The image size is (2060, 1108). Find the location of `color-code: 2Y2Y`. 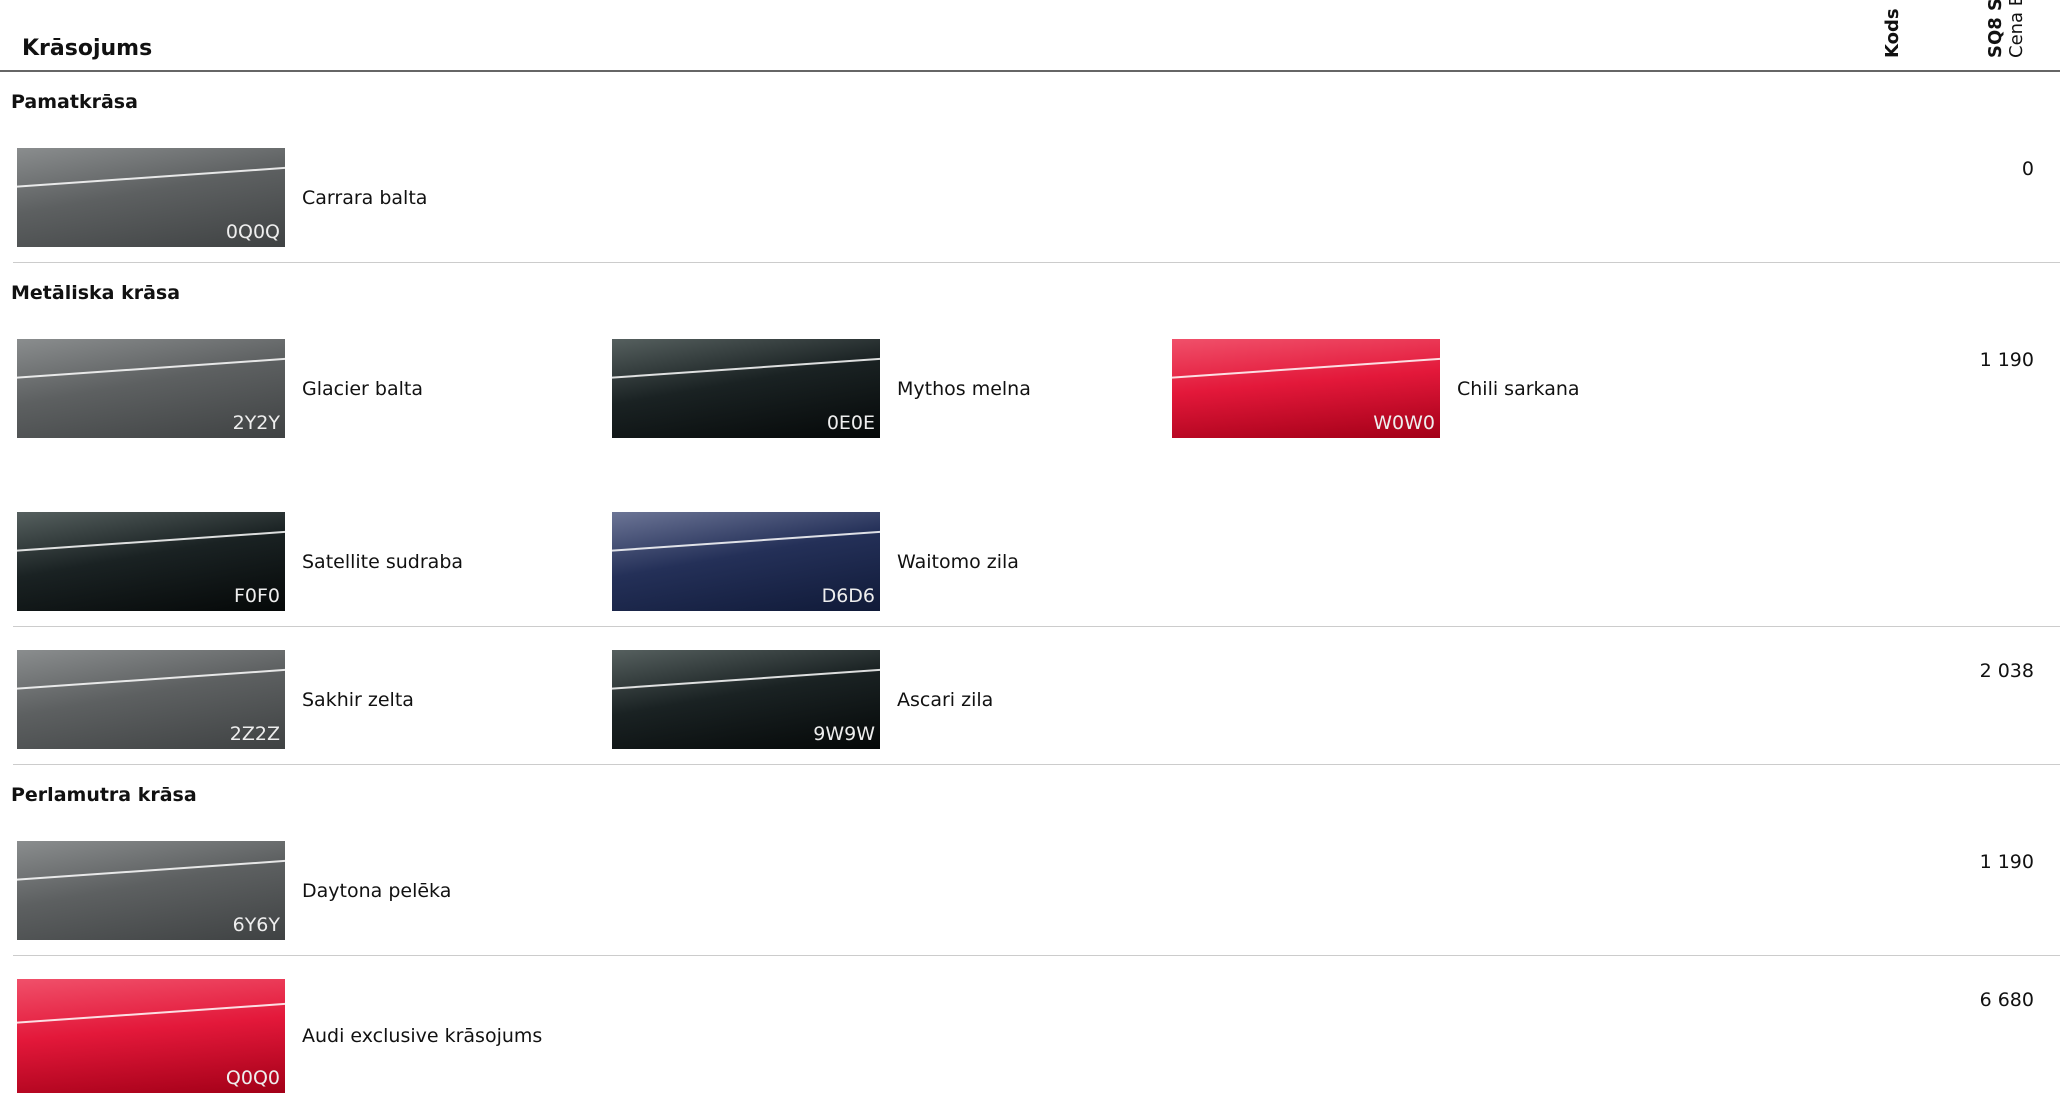

color-code: 2Y2Y is located at coordinates (256, 423).